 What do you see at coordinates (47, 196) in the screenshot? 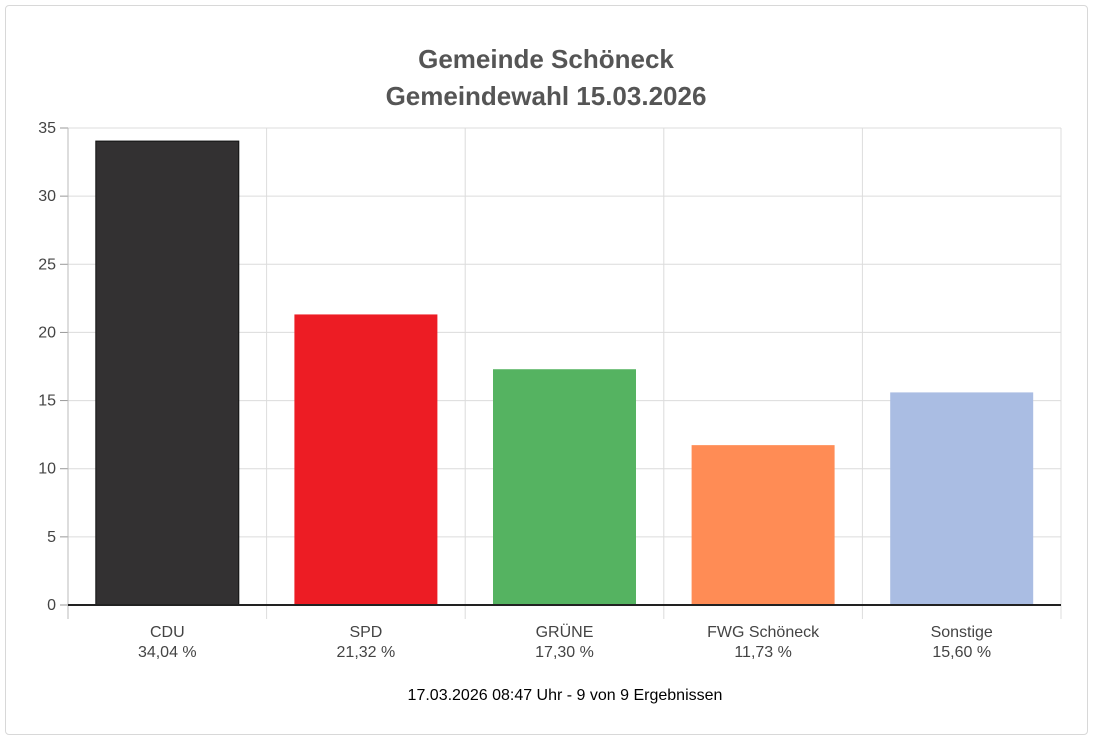
I see `y-tick-label: 30` at bounding box center [47, 196].